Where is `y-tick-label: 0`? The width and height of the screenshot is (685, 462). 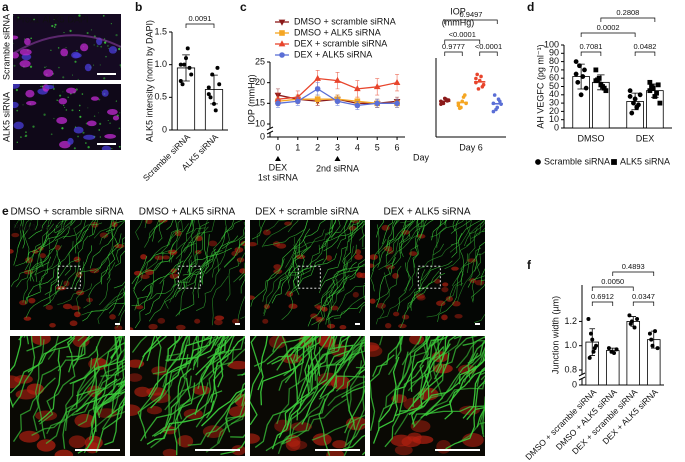
y-tick-label: 0 is located at coordinates (262, 136).